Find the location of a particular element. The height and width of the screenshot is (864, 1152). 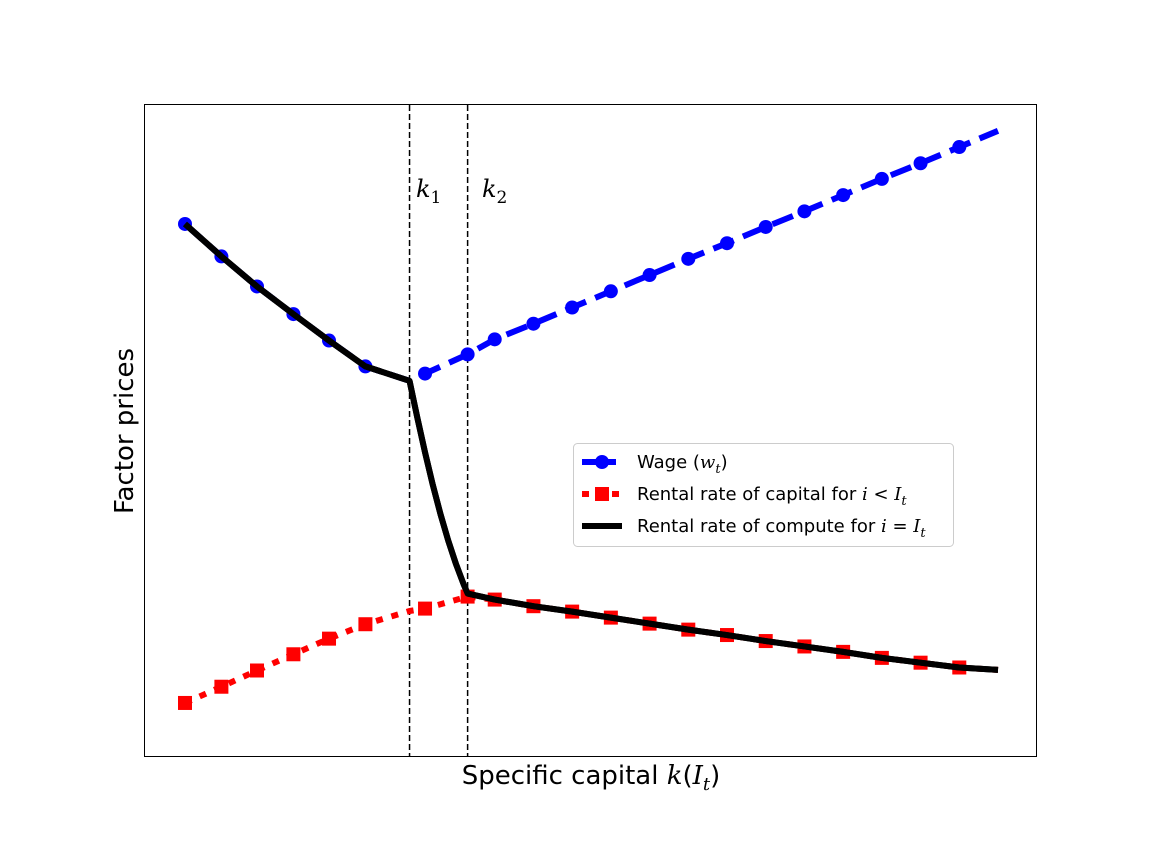

legend-box is located at coordinates (763, 495).